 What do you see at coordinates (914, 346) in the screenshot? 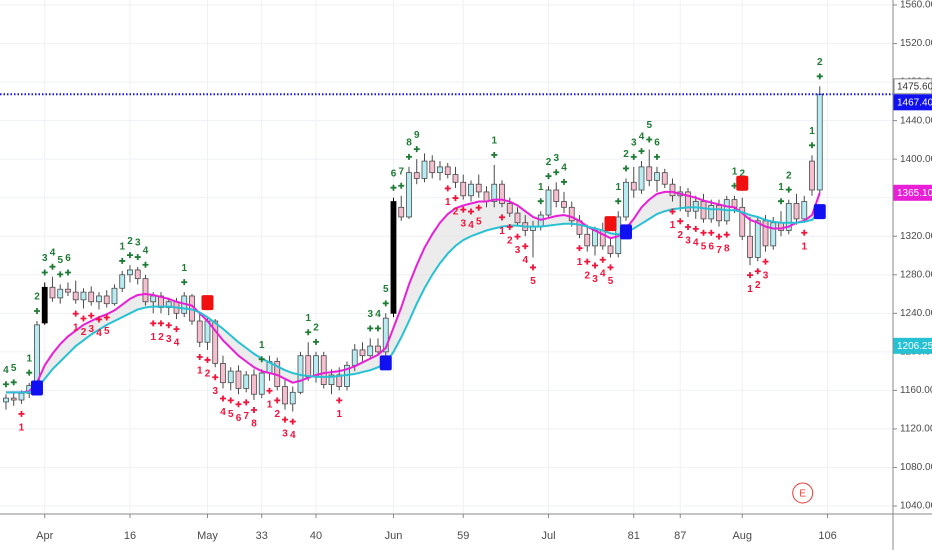
I see `price-label: 1206.25` at bounding box center [914, 346].